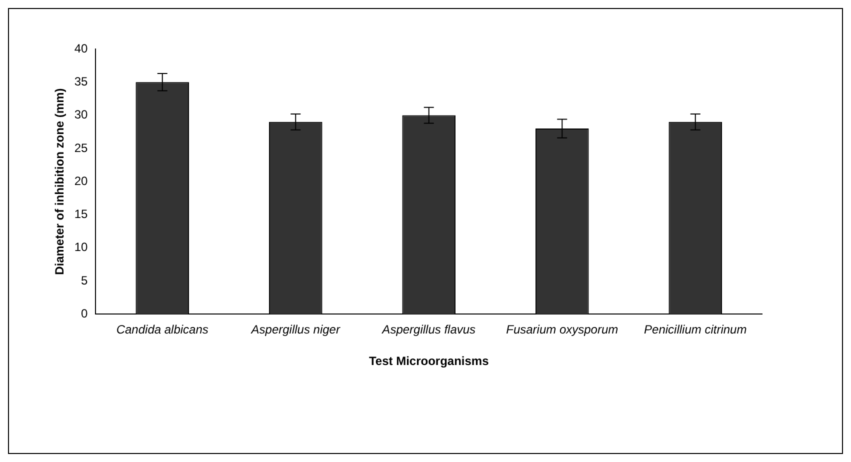  Describe the element at coordinates (84, 280) in the screenshot. I see `y-tick-label: 5` at that location.